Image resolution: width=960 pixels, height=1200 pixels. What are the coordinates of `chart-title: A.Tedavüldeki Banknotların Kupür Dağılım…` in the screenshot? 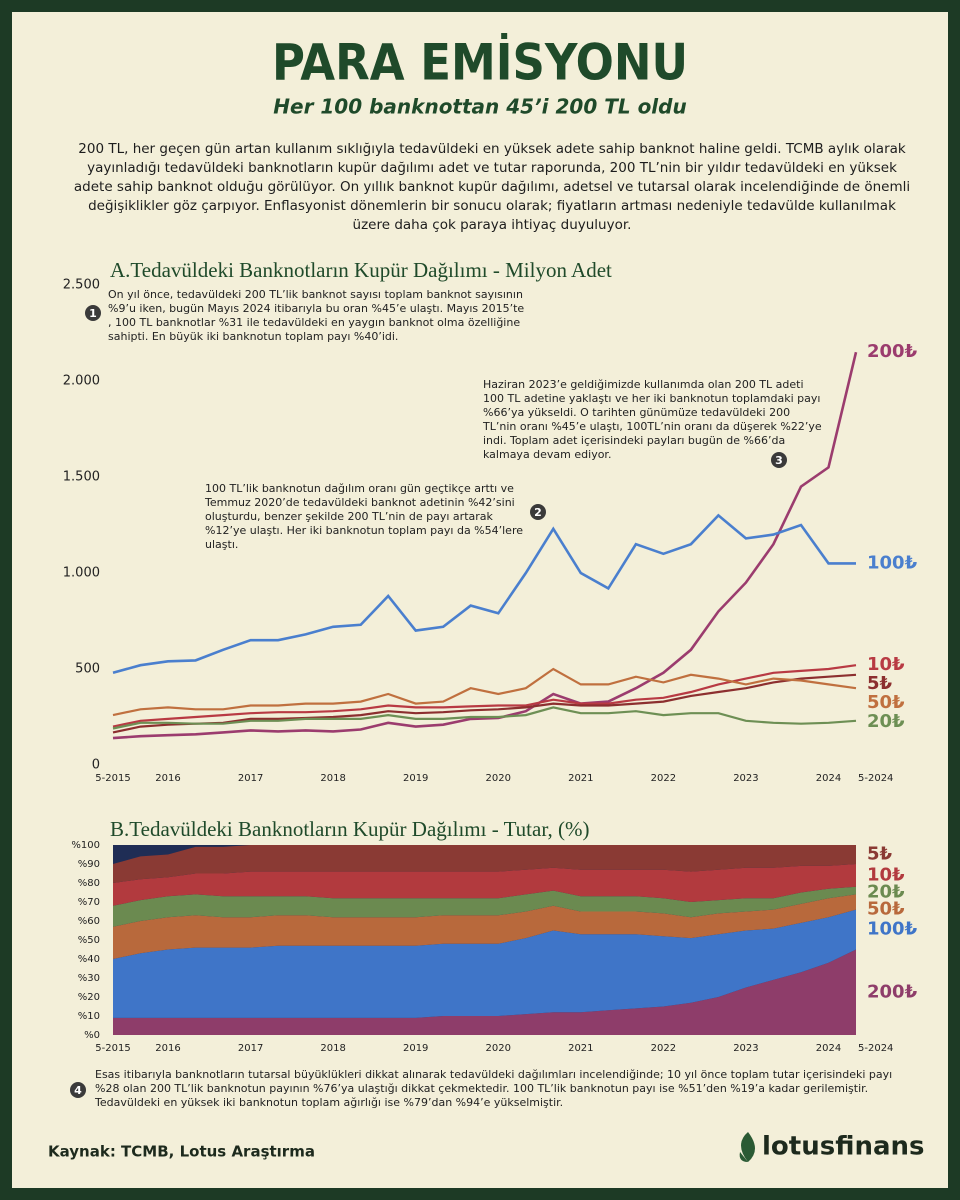 It's located at (361, 270).